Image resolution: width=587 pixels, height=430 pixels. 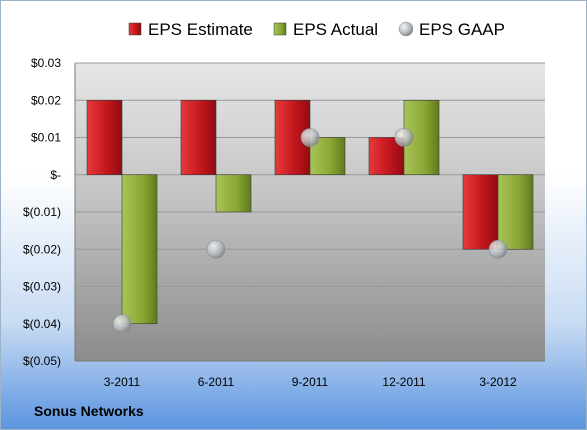 What do you see at coordinates (462, 29) in the screenshot?
I see `legend-label: EPS GAAP` at bounding box center [462, 29].